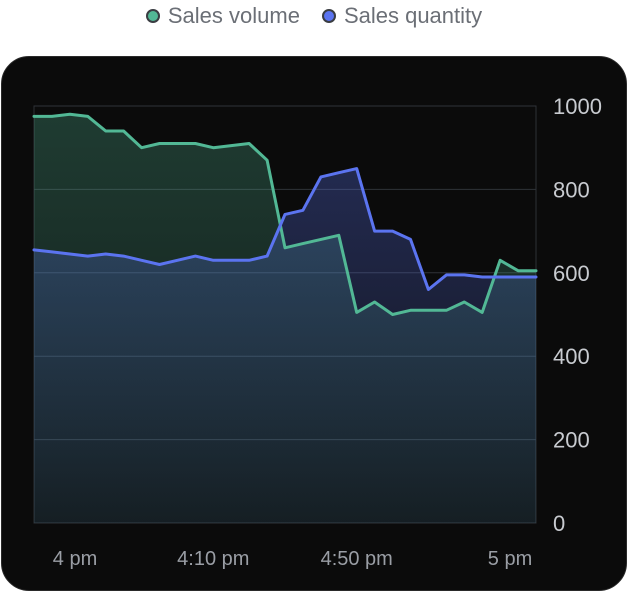 Image resolution: width=628 pixels, height=592 pixels. Describe the element at coordinates (357, 559) in the screenshot. I see `x-tick-label-2: 4:50 pm` at that location.